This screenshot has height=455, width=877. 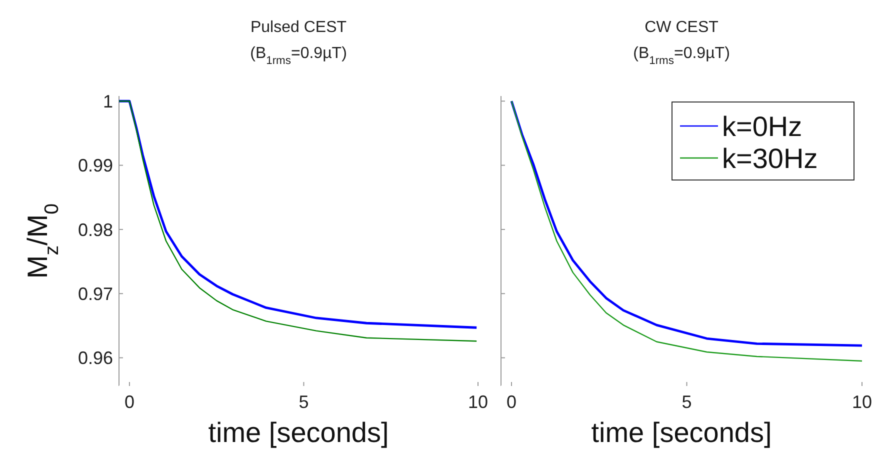 I want to click on y-tick-label: 0.96, so click(x=95, y=358).